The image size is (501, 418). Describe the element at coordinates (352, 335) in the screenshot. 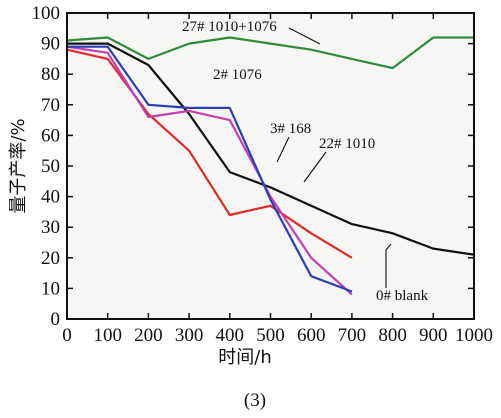

I see `x-tick-label: 700` at that location.